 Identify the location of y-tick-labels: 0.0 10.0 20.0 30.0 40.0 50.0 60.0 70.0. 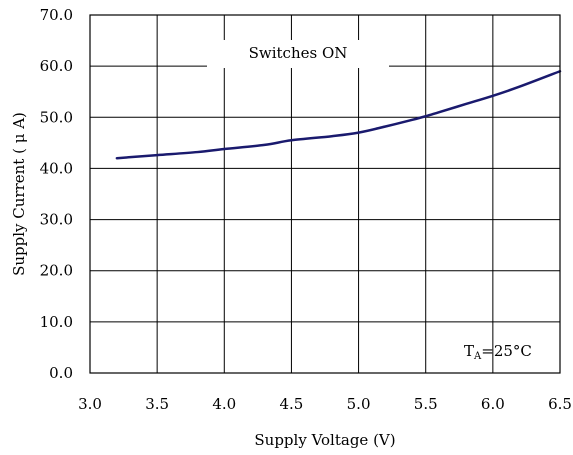
(56, 194).